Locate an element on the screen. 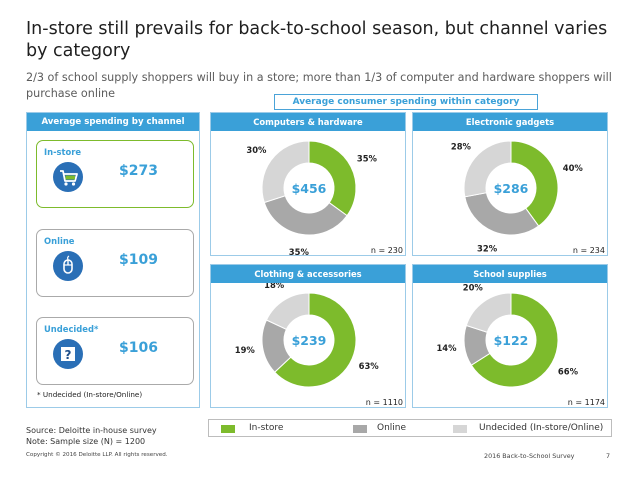 The width and height of the screenshot is (638, 479). online-label: Online is located at coordinates (59, 241).